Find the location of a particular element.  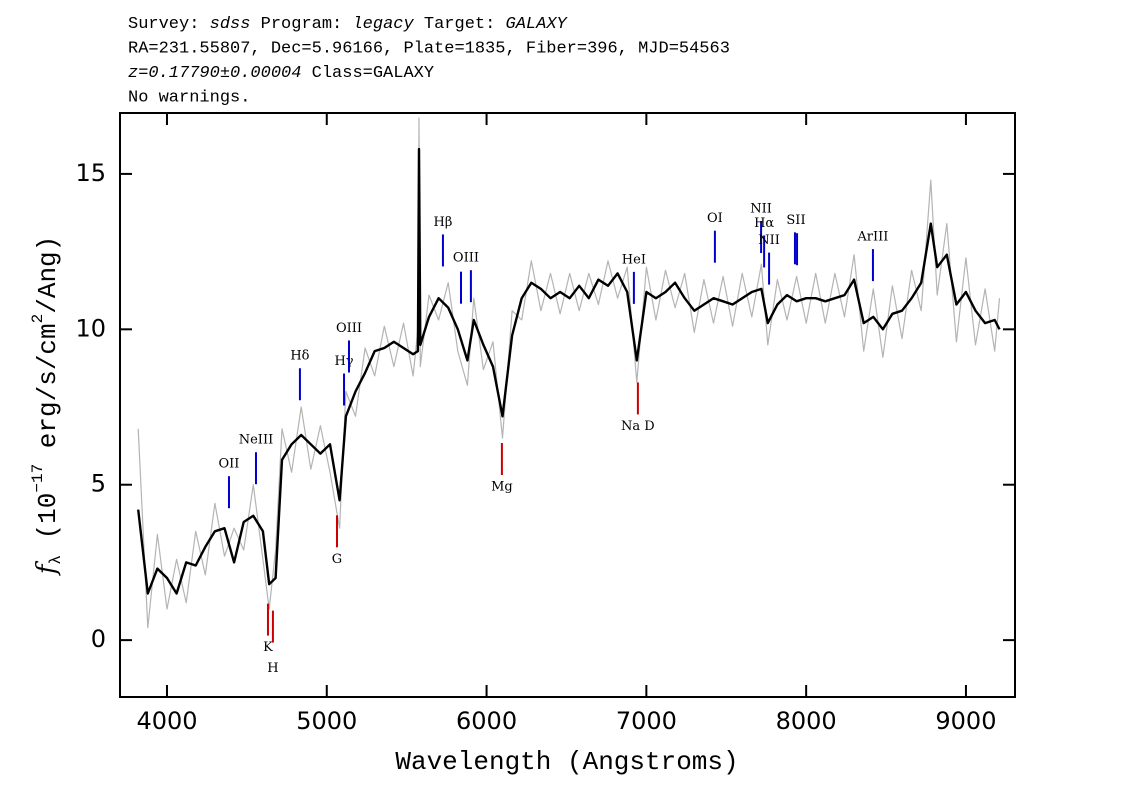

x-tick-label: 8000 is located at coordinates (806, 721).